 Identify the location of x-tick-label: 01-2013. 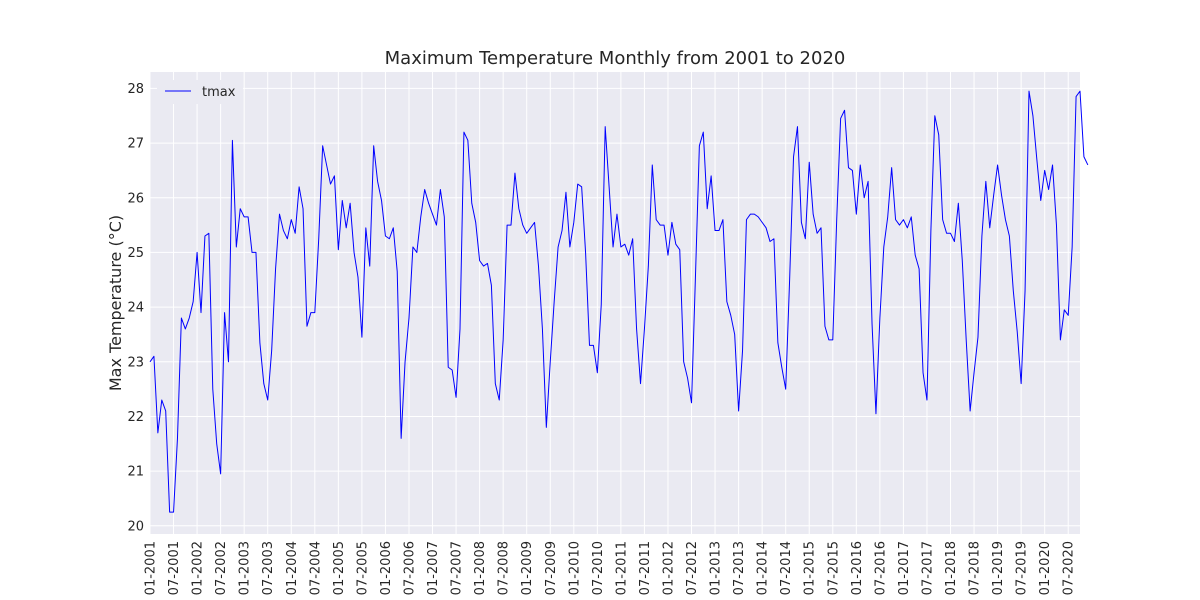
(716, 568).